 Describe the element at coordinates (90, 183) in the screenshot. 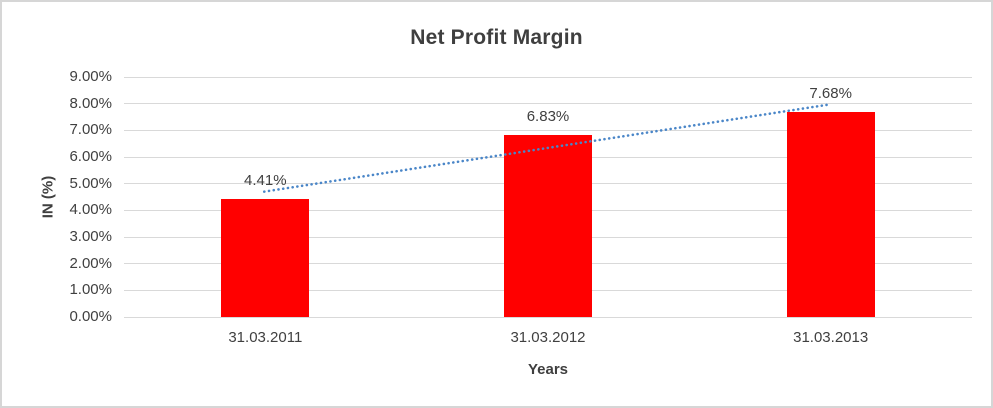

I see `y-tick-label: 5.00%` at that location.